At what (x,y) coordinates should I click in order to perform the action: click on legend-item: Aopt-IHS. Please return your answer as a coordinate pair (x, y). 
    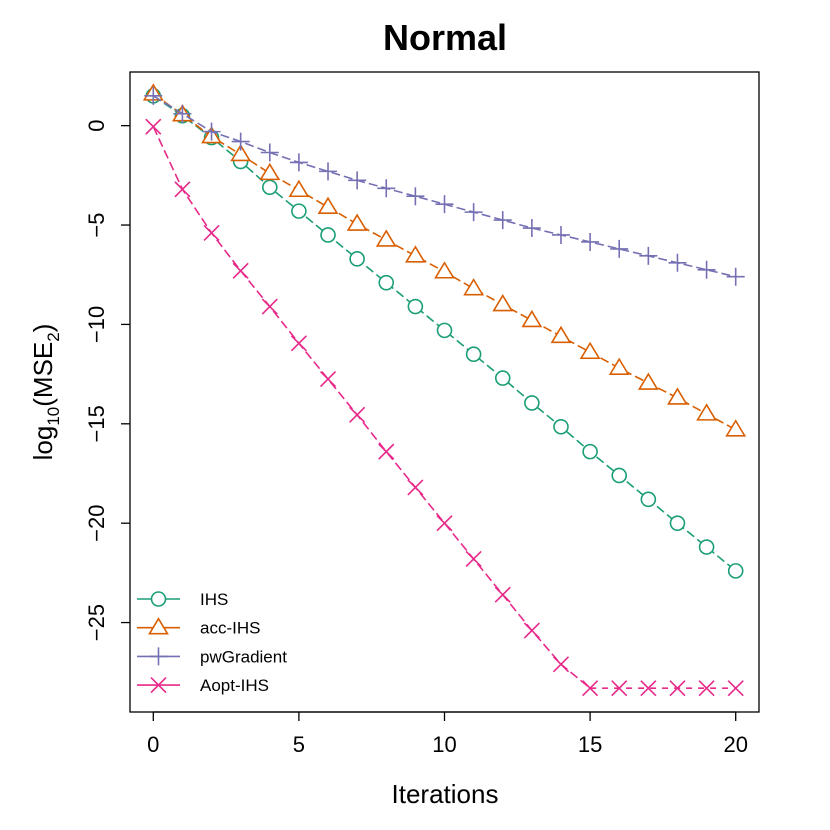
    Looking at the image, I should click on (203, 685).